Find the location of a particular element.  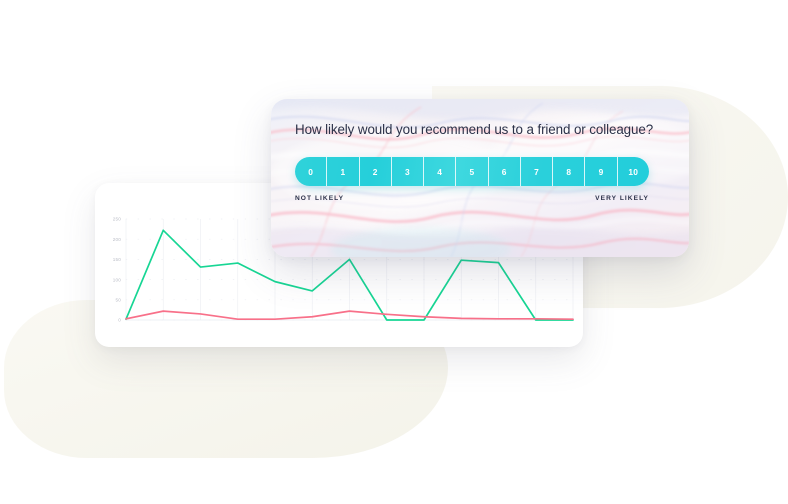

y-axis-tick-label: 50 is located at coordinates (118, 300).